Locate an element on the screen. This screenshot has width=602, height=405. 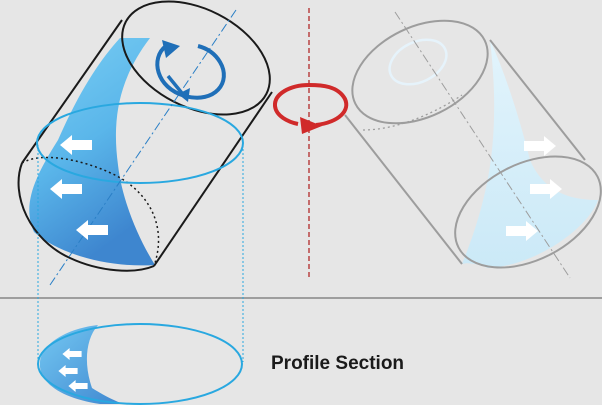
center-rotation is located at coordinates (311, 143).